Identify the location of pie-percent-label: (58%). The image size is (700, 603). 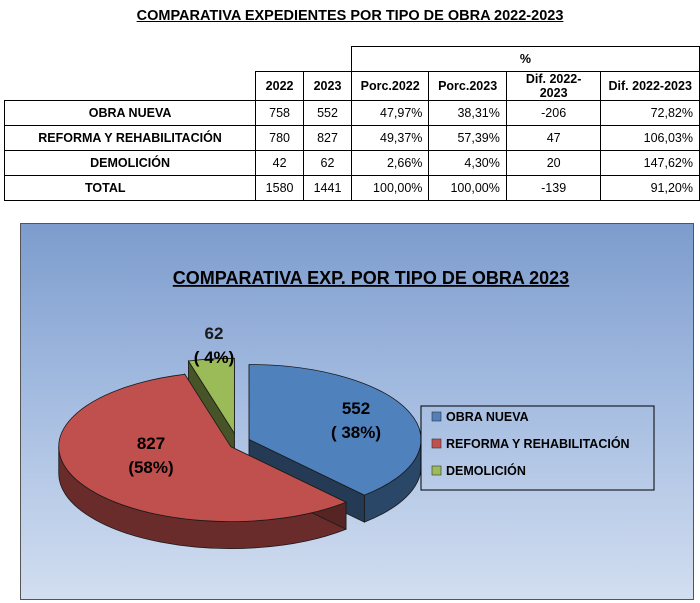
(150, 467).